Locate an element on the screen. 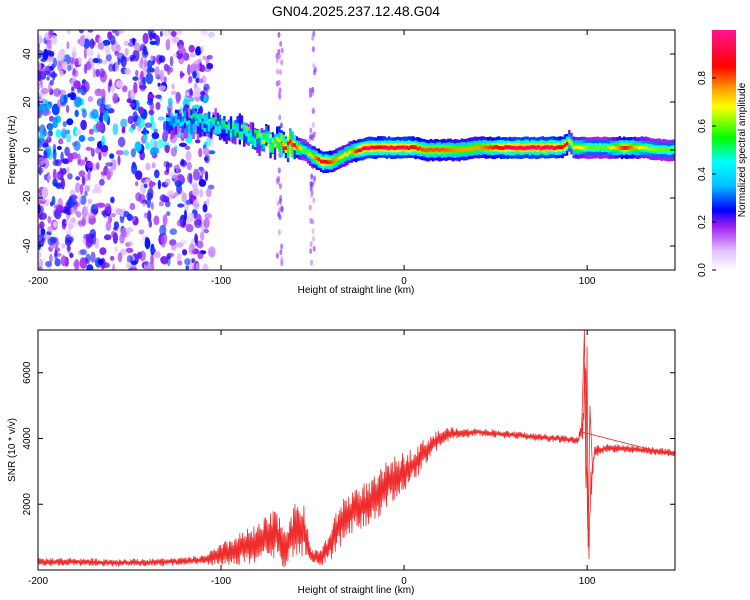 The image size is (750, 600). spectrogram-x-tick-label: 0 is located at coordinates (404, 281).